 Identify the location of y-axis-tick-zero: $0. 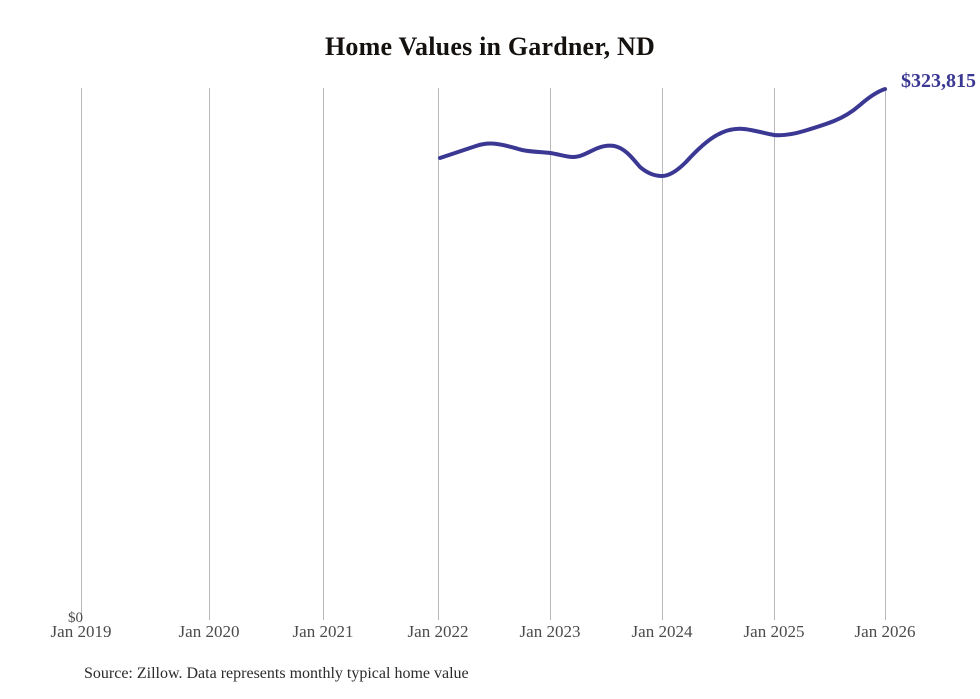
(75, 618).